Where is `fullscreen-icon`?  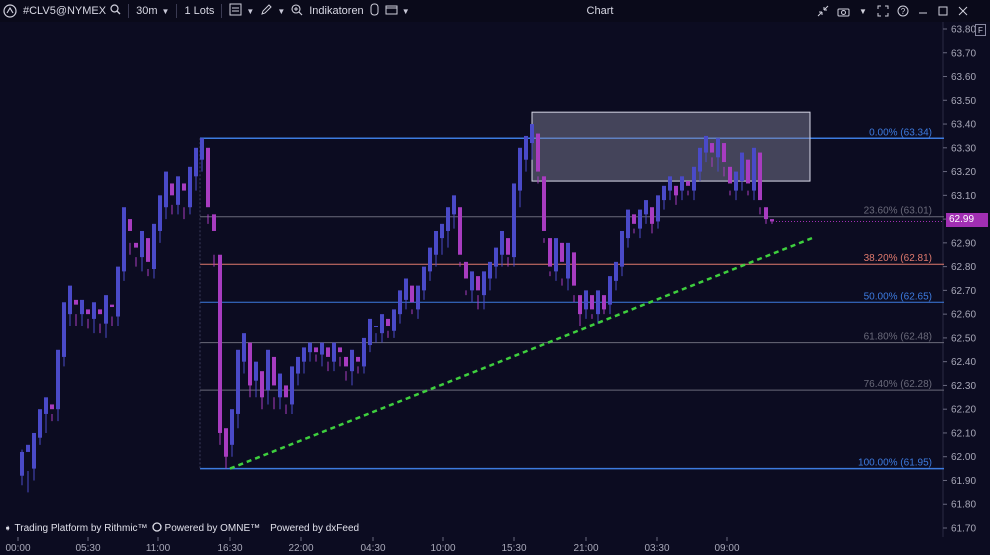 fullscreen-icon is located at coordinates (883, 11).